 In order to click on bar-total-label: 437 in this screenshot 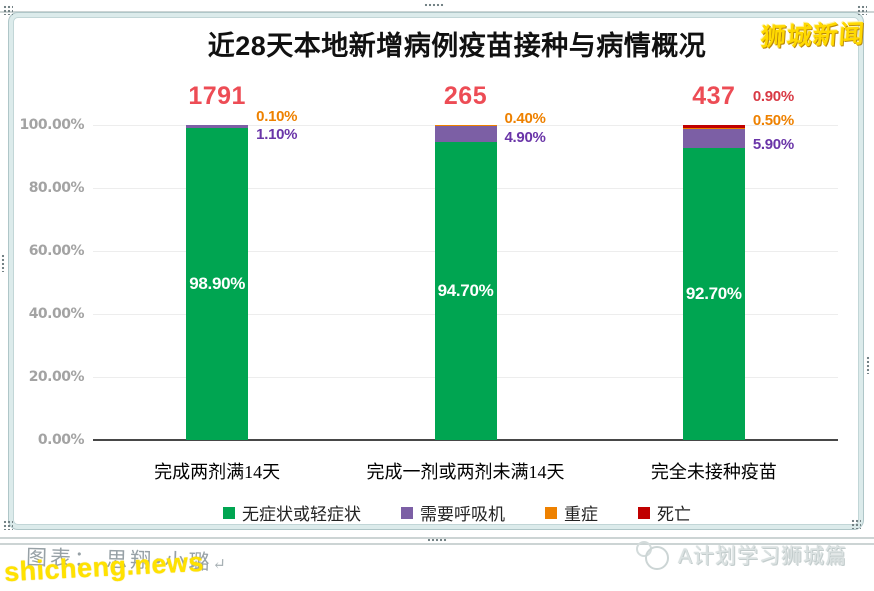, I will do `click(714, 96)`.